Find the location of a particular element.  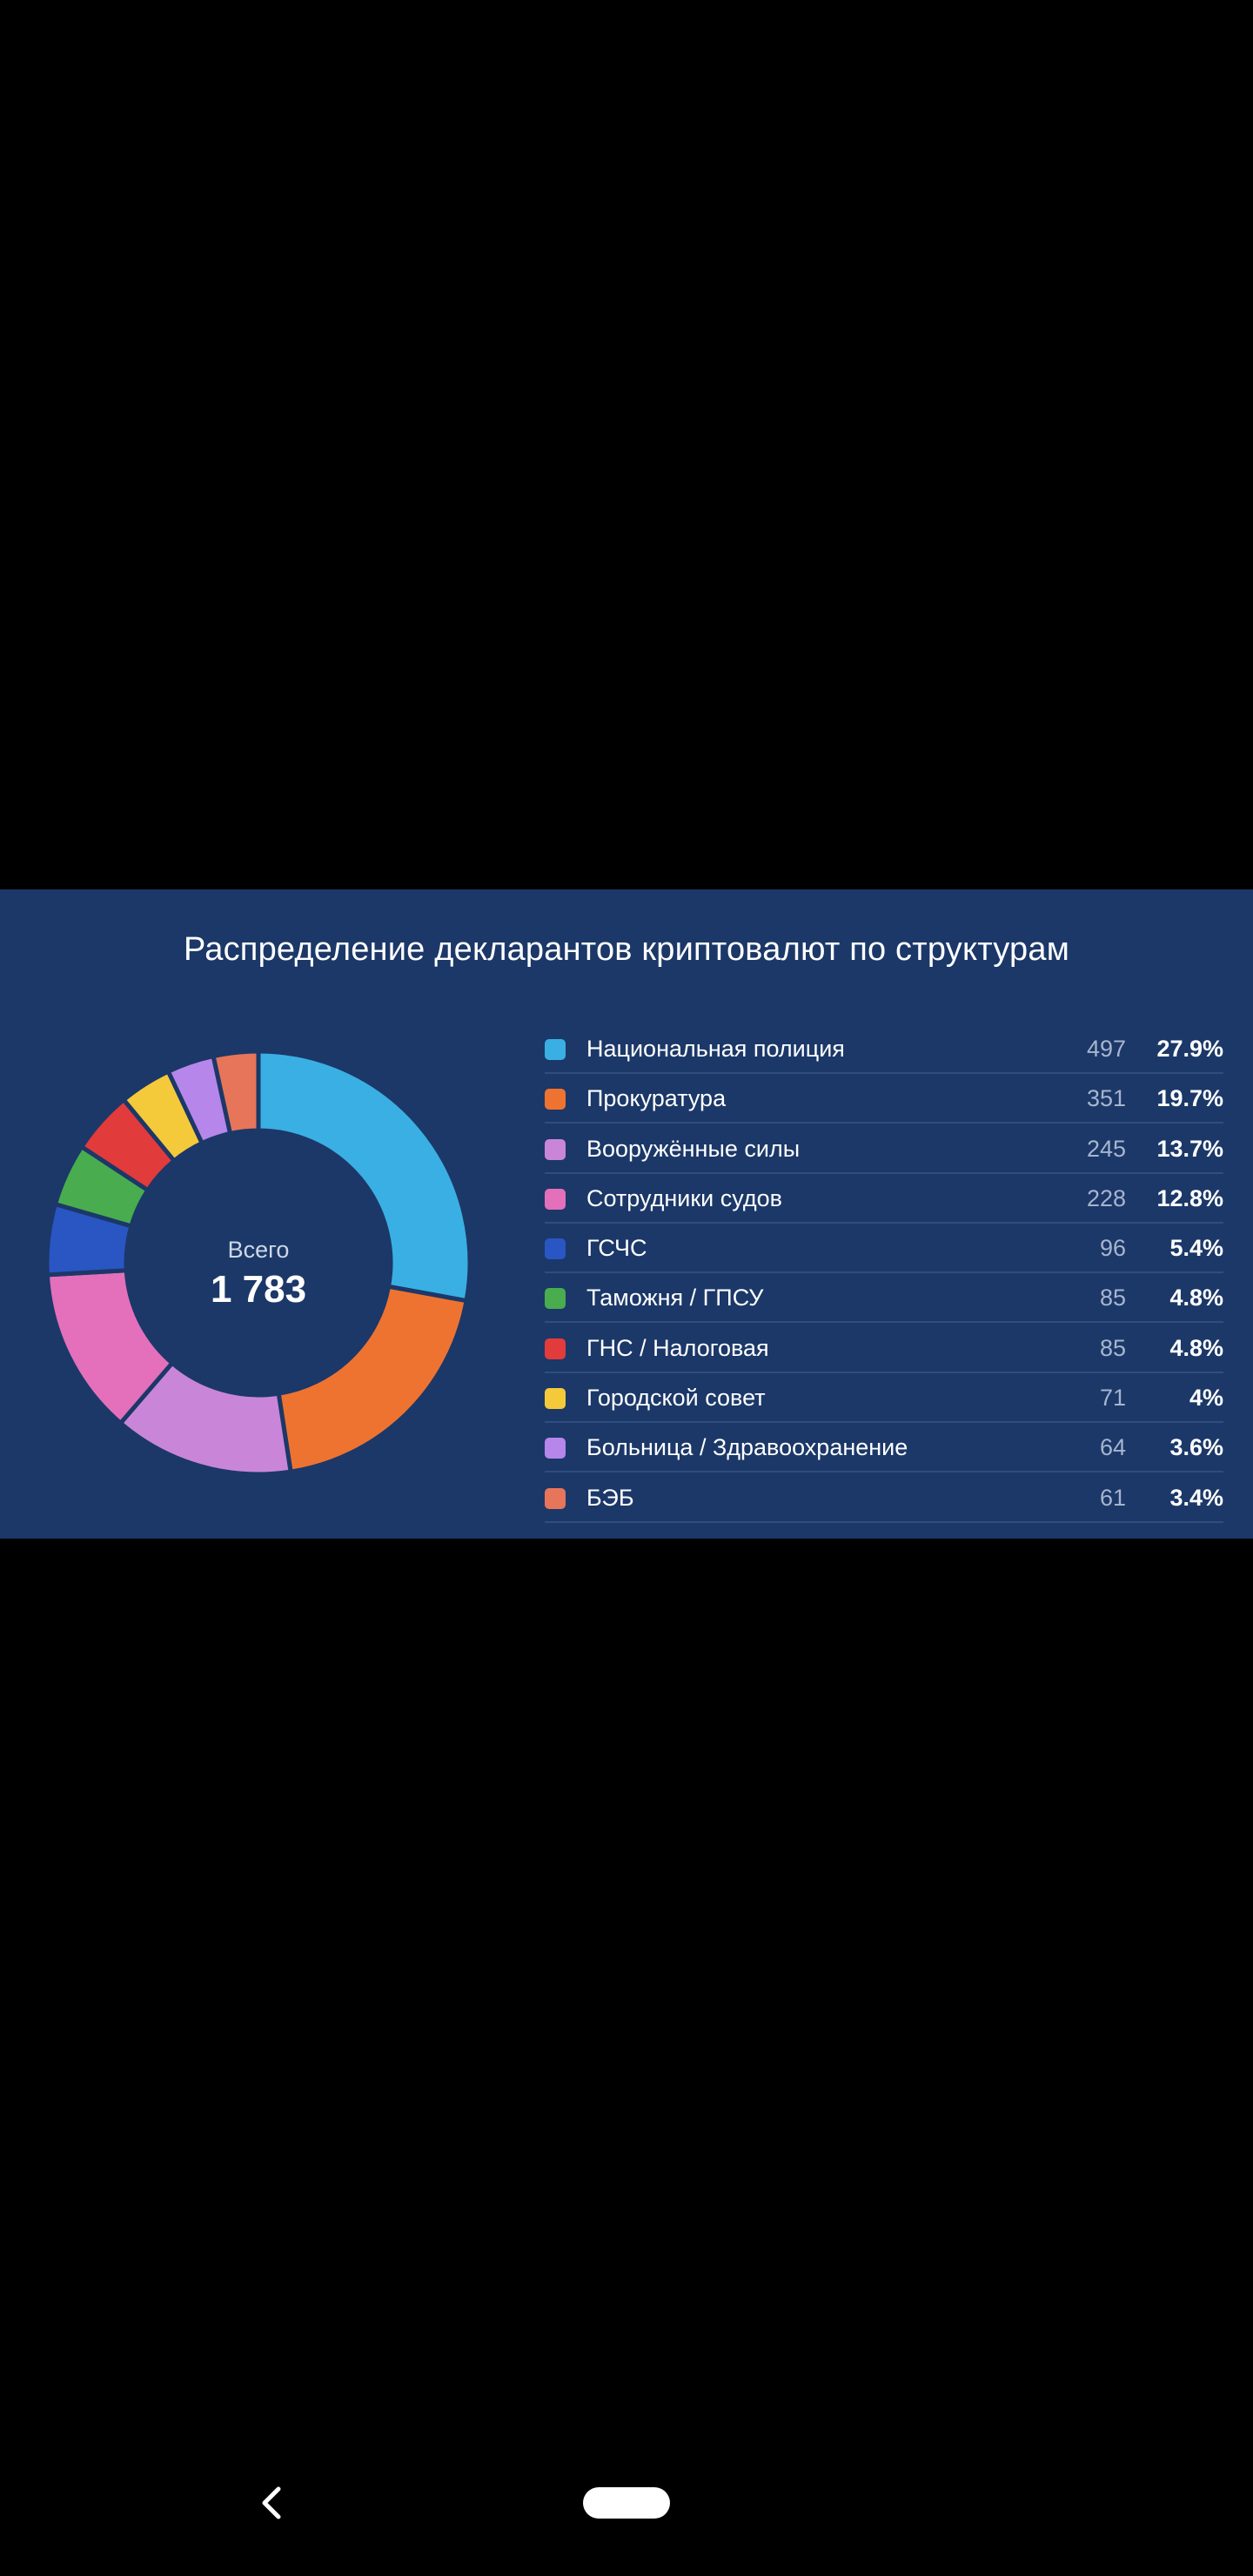

back-icon is located at coordinates (273, 2503).